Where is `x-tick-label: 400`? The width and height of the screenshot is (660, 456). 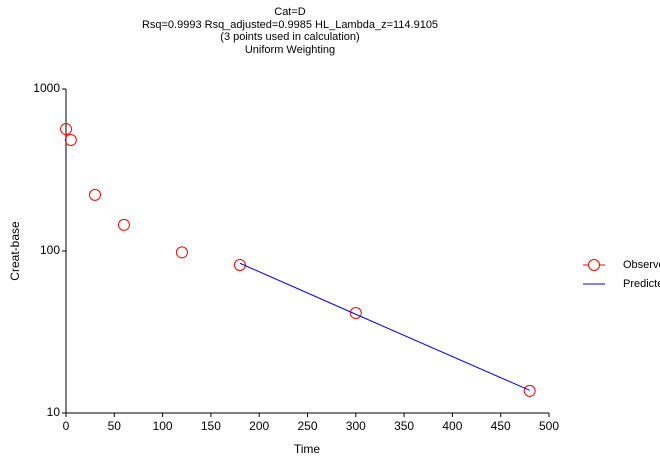 x-tick-label: 400 is located at coordinates (452, 426).